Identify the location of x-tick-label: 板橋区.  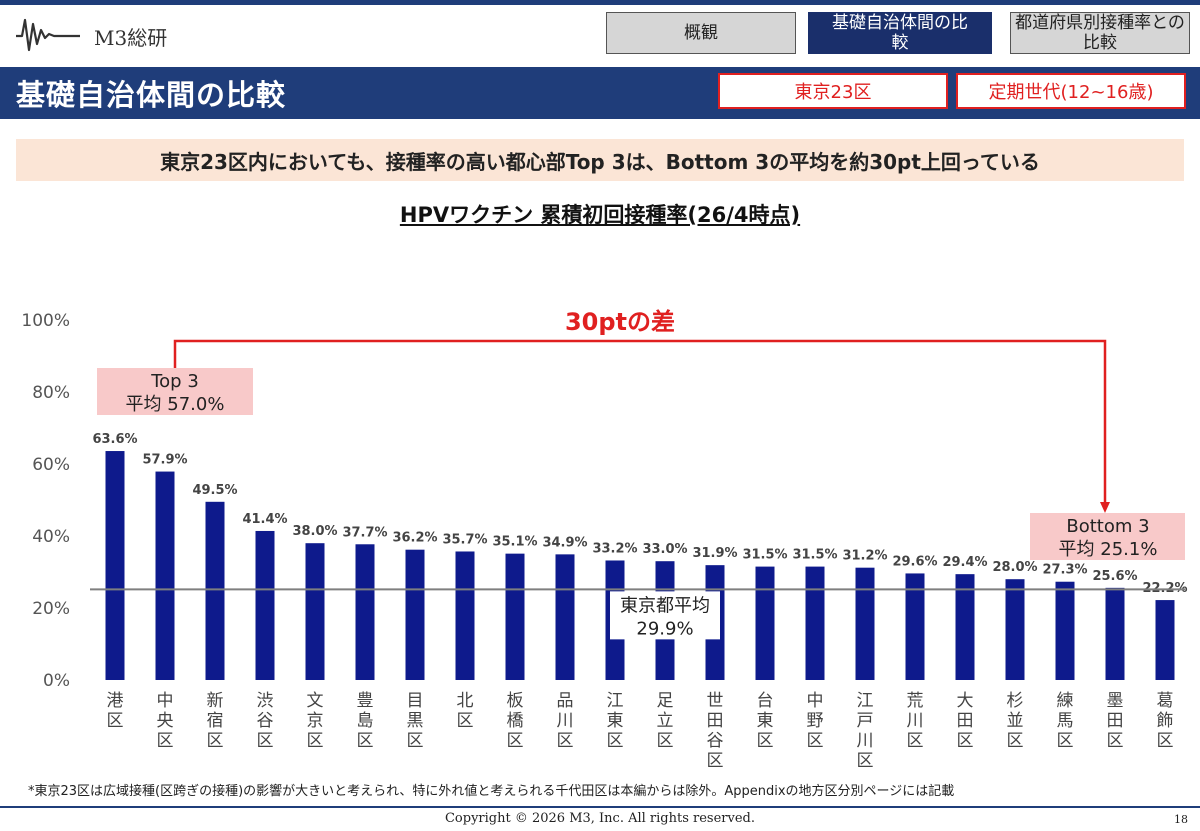
(515, 721).